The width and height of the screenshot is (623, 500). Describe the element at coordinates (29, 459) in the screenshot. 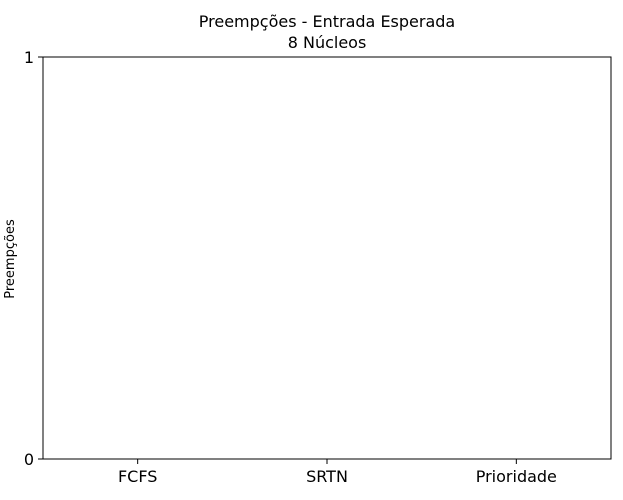

I see `y-tick-label: 0` at that location.